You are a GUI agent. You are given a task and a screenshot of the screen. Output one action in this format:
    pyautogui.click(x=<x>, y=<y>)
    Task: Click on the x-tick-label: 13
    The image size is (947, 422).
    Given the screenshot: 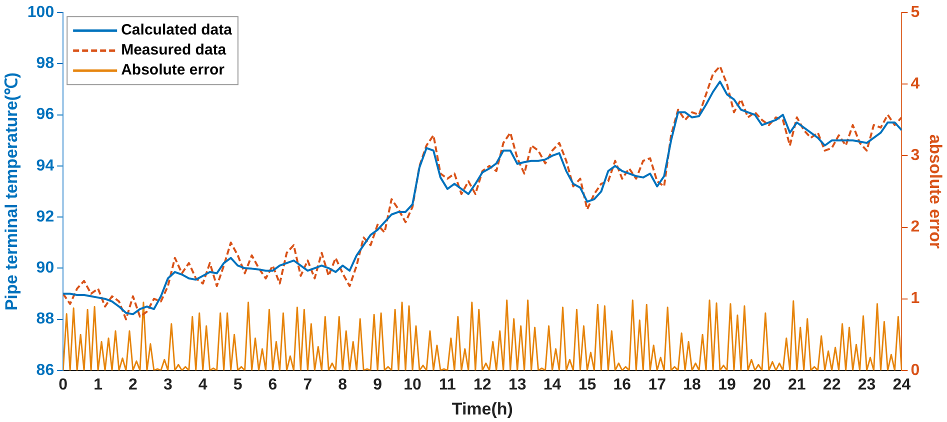 What is the action you would take?
    pyautogui.click(x=517, y=385)
    